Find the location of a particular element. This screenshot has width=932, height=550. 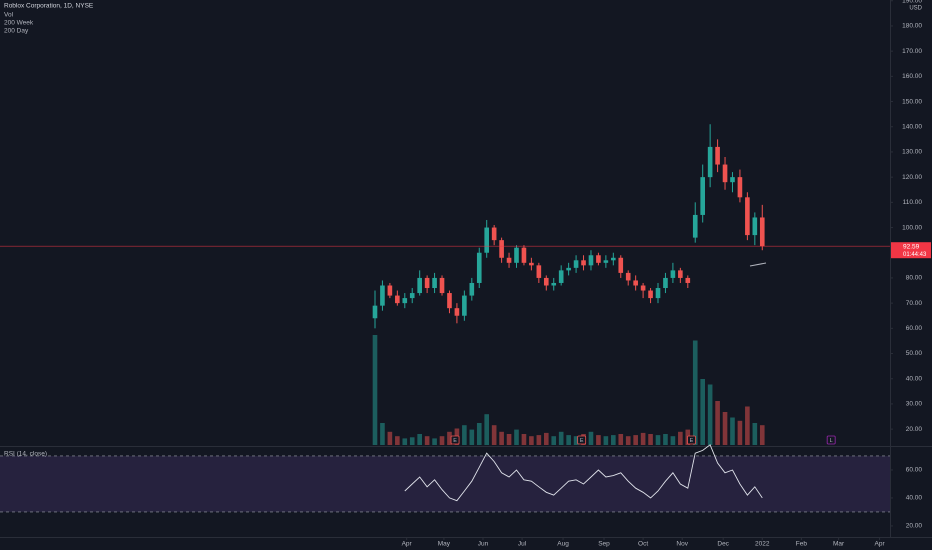

y-tick-label: 40.00 is located at coordinates (914, 378).